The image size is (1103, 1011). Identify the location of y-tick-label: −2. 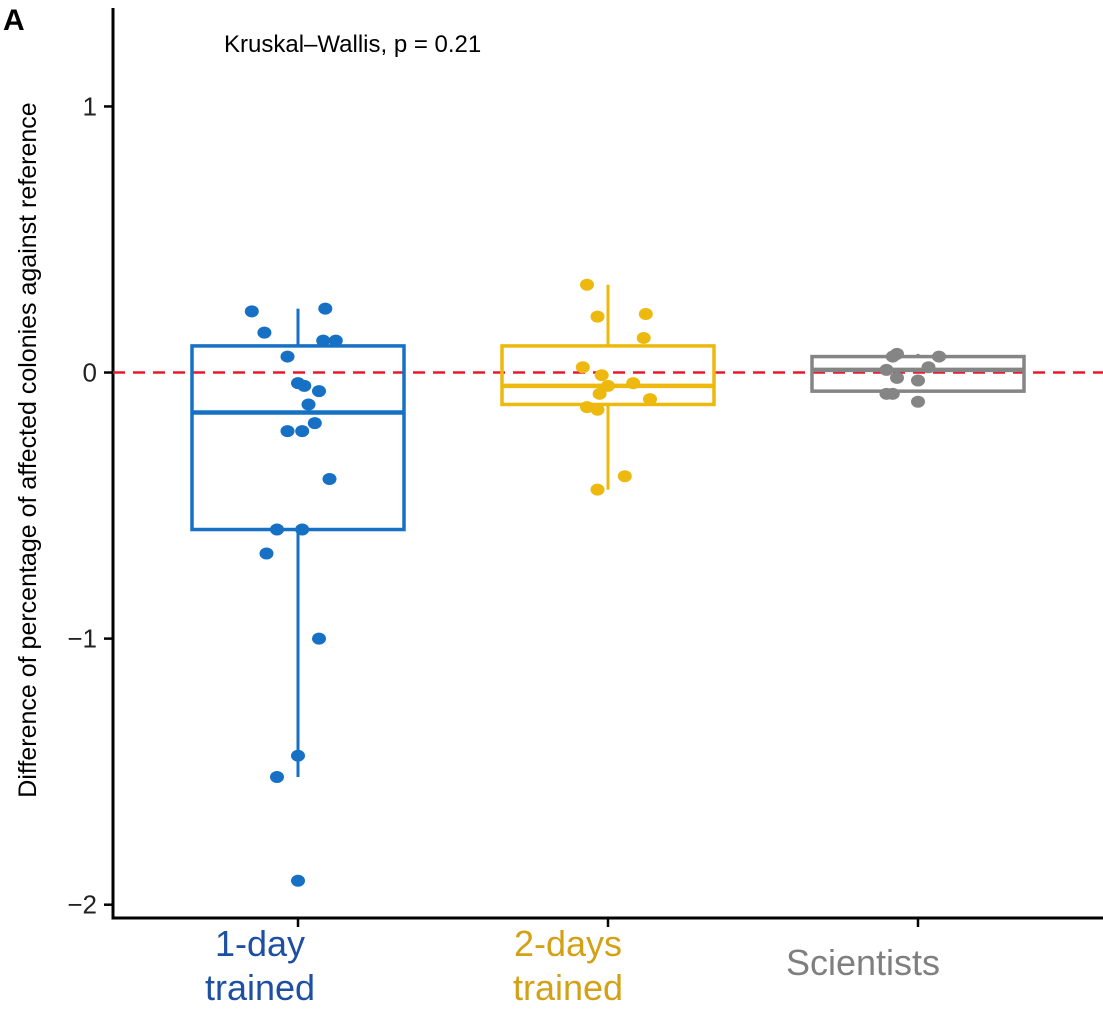
(82, 905).